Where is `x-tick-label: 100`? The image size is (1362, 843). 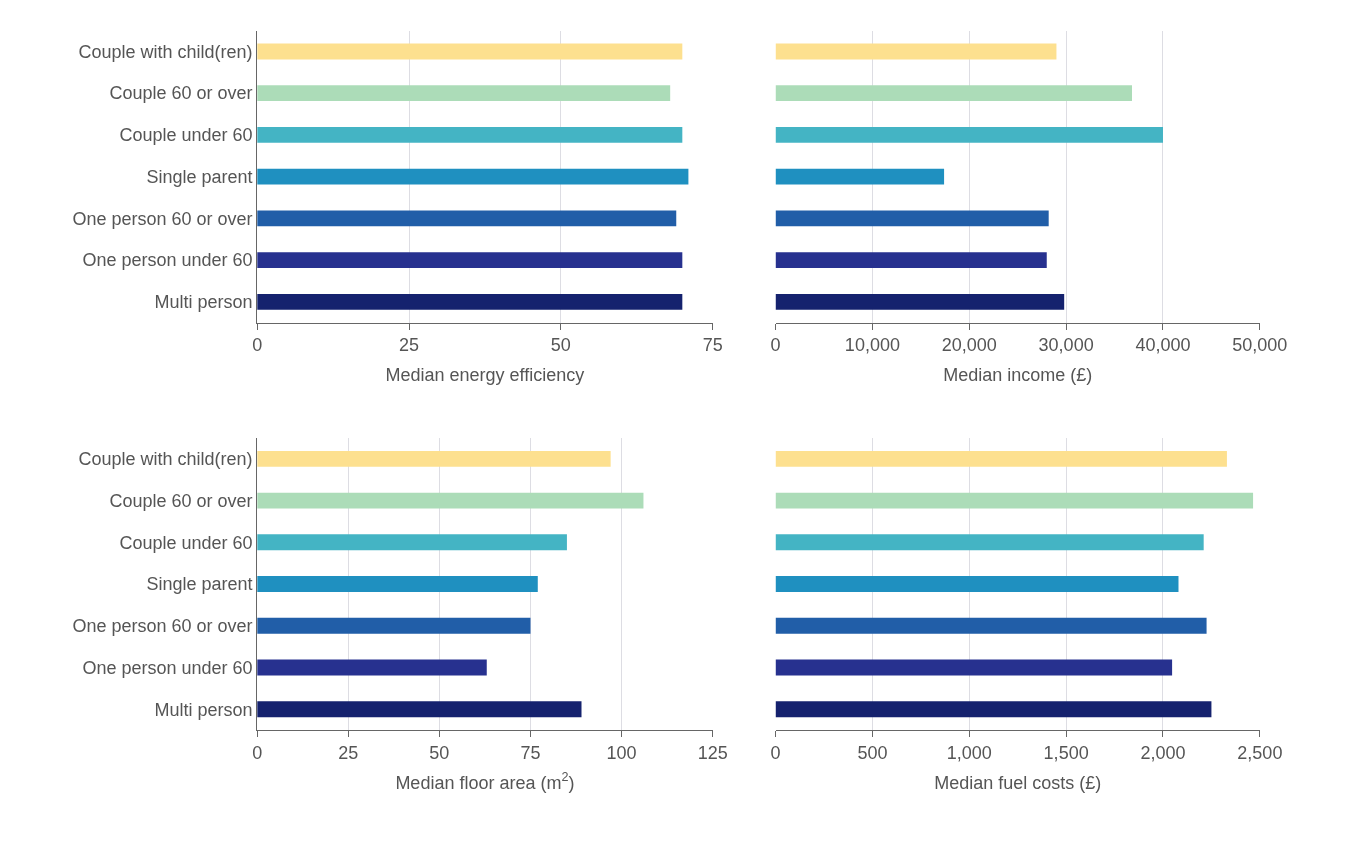 x-tick-label: 100 is located at coordinates (621, 752).